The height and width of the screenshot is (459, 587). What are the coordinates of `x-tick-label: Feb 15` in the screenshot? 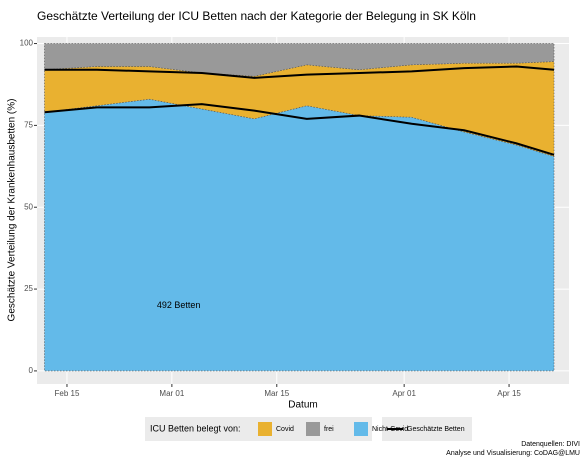 It's located at (67, 393).